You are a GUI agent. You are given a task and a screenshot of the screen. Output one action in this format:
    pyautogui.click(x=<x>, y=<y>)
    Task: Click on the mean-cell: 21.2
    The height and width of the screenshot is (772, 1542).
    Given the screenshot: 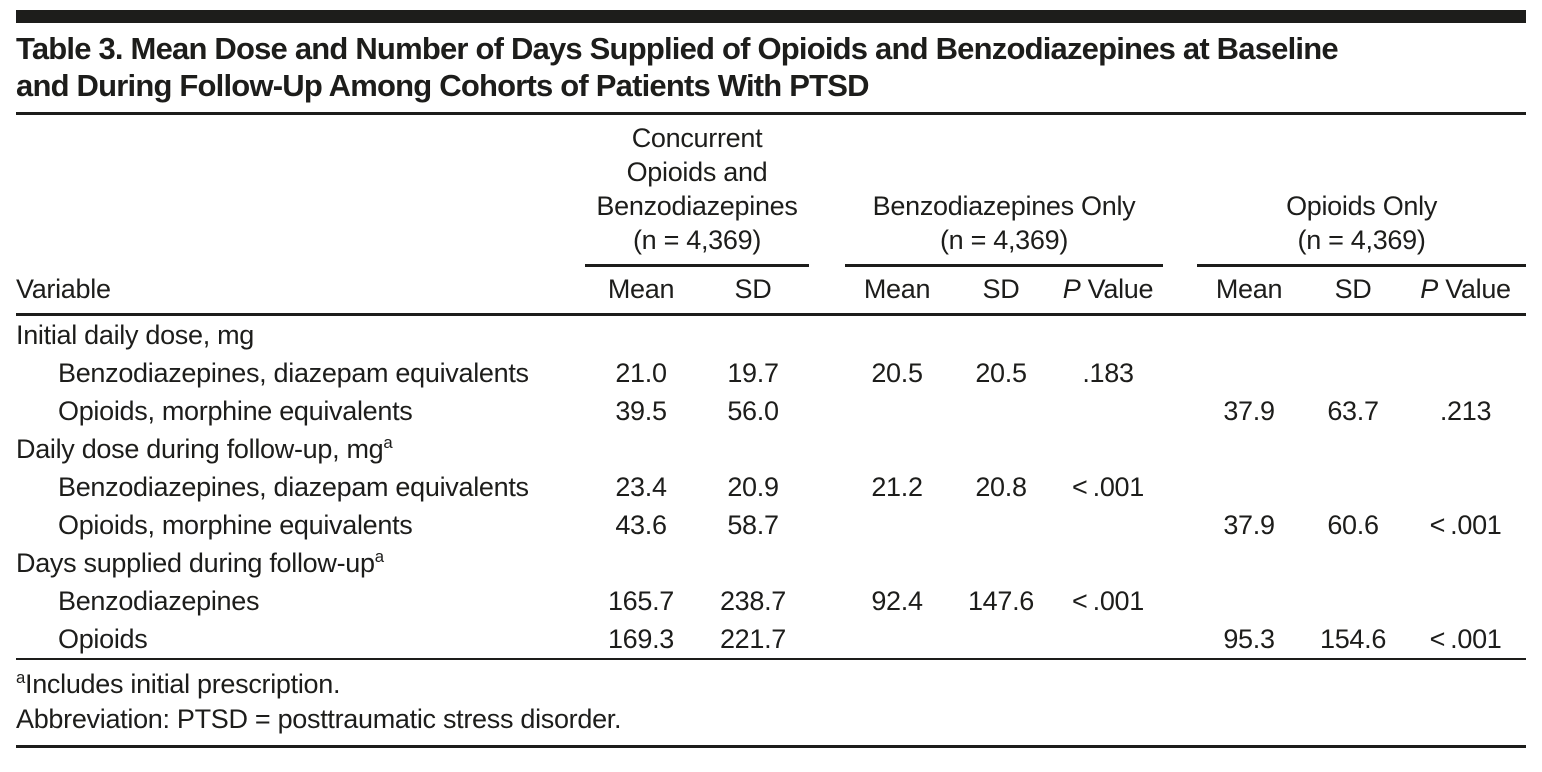 What is the action you would take?
    pyautogui.click(x=897, y=487)
    